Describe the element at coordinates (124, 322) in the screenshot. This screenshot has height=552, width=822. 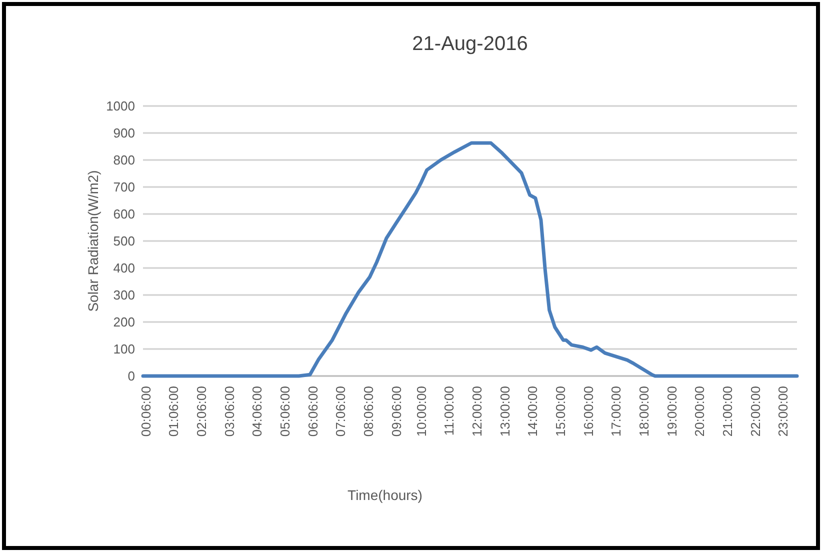
I see `y-tick-label: 200` at that location.